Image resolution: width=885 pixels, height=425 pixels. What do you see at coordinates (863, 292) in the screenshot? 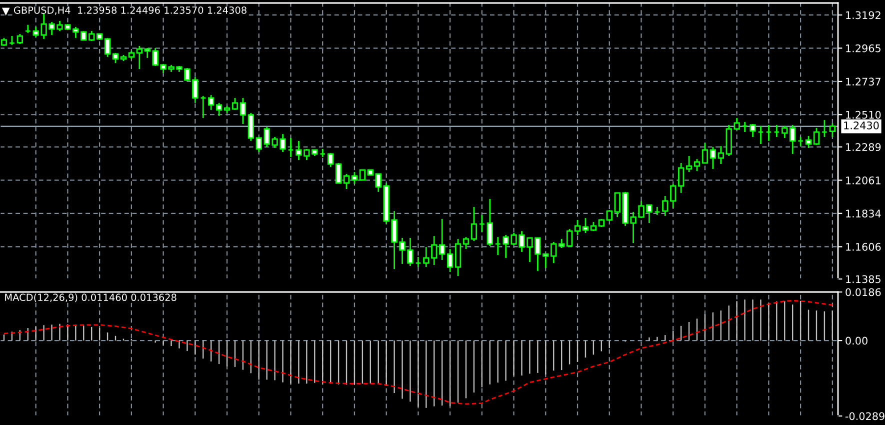
I see `y-tick-label: 0.0186` at bounding box center [863, 292].